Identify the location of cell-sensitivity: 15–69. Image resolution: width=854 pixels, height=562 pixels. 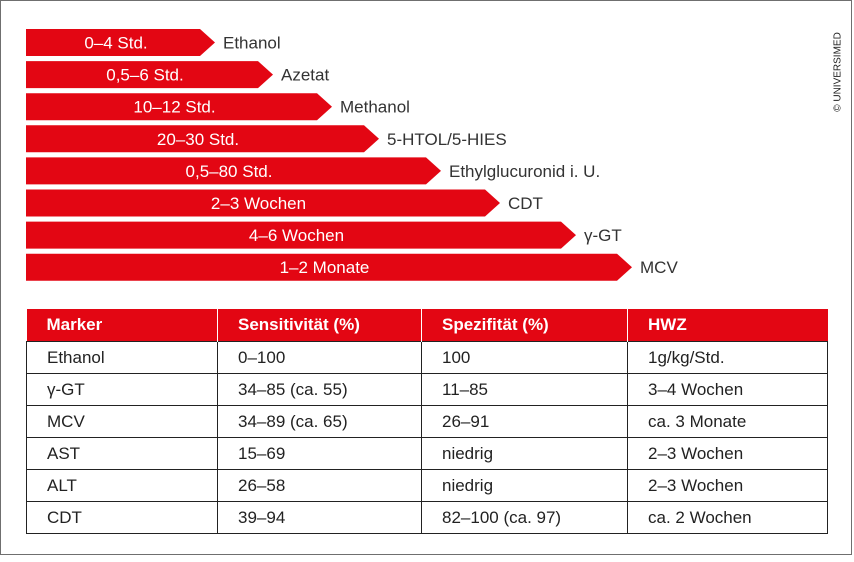
(319, 453).